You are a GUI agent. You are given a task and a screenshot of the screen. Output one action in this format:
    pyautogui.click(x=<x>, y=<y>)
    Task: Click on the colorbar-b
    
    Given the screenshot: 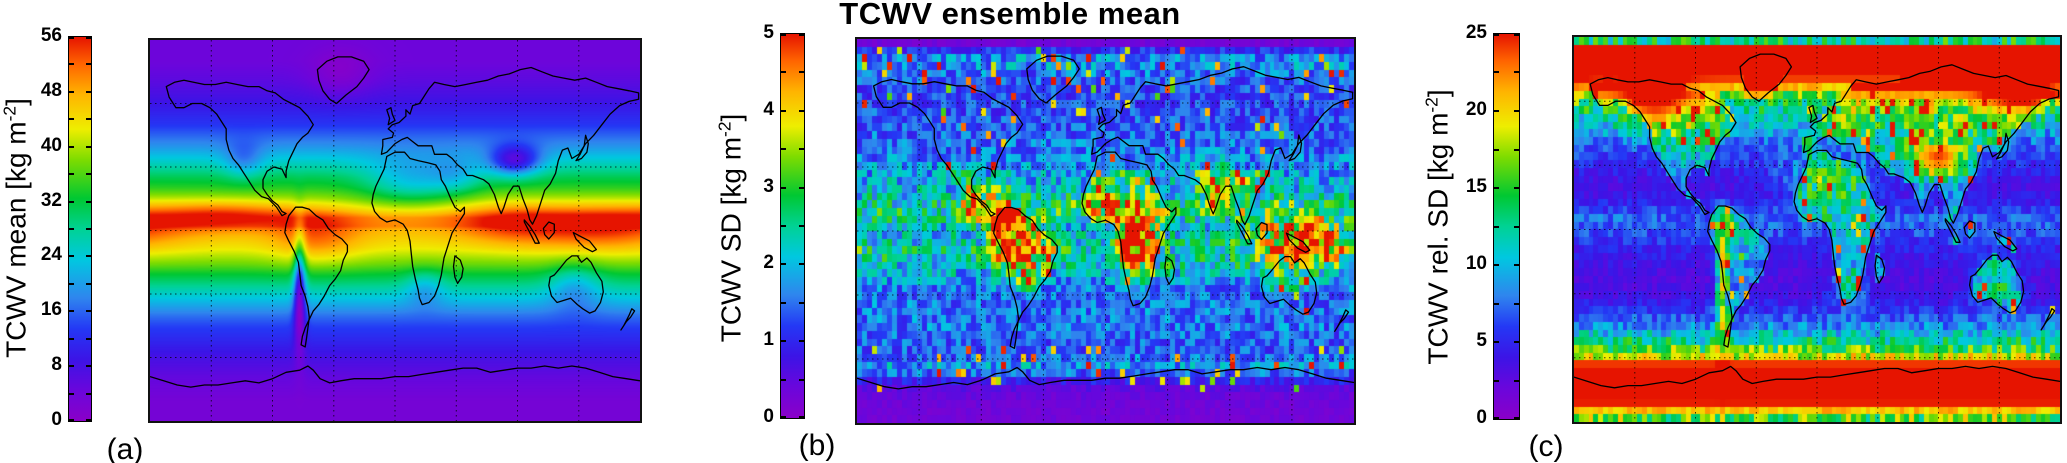 What is the action you would take?
    pyautogui.click(x=792, y=226)
    